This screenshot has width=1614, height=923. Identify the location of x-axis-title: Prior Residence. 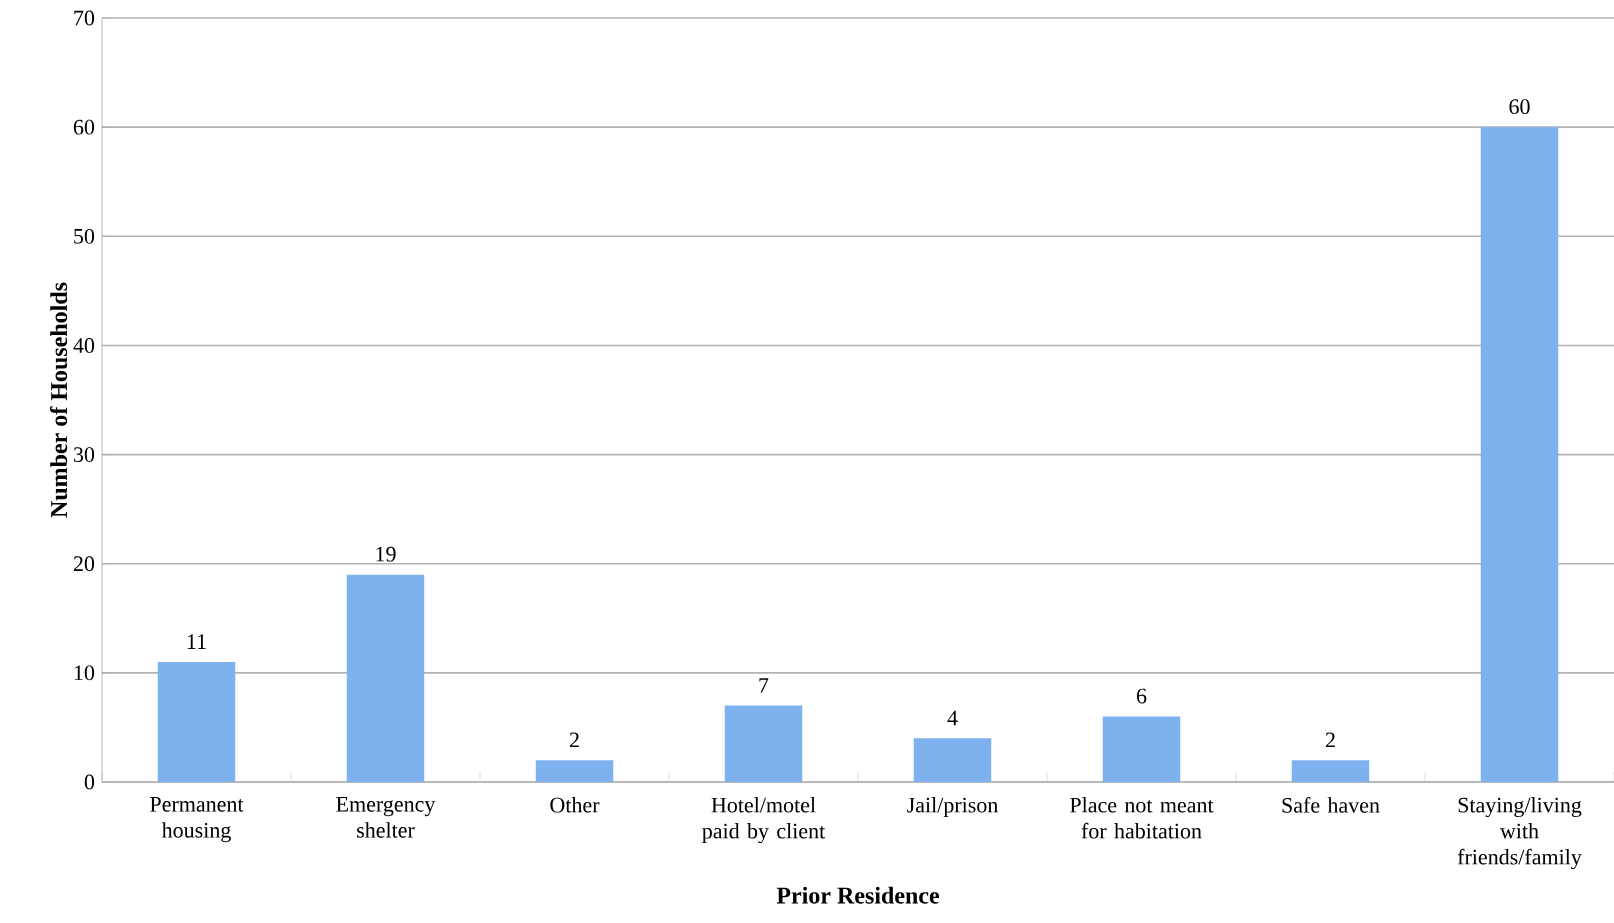
(858, 895).